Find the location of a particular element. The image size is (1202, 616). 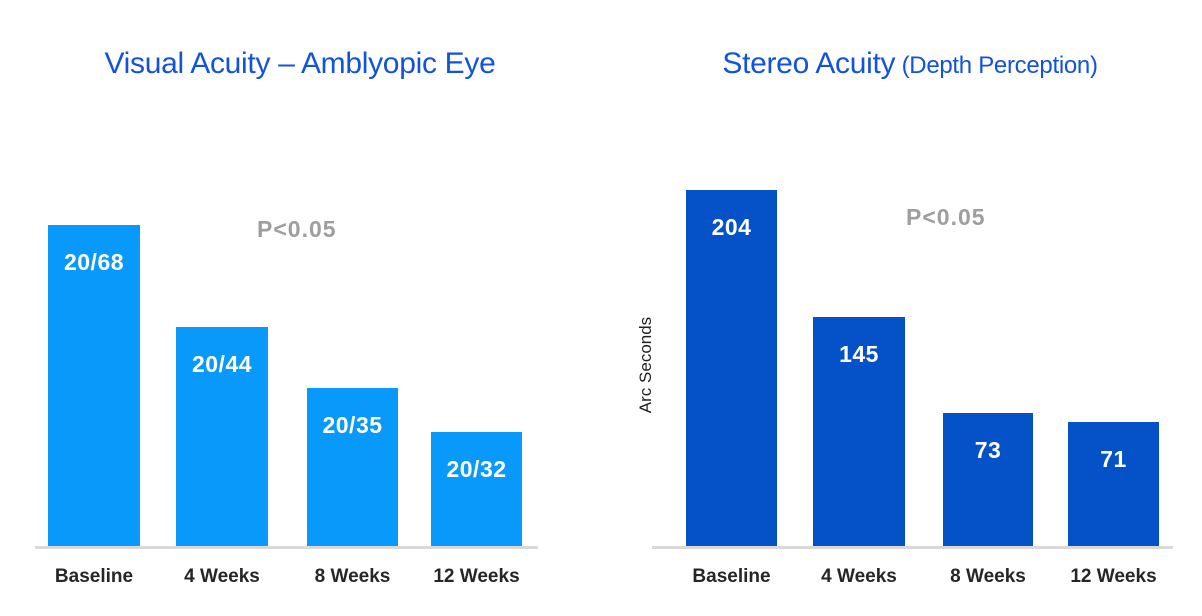

bar-value-label: 20/35 is located at coordinates (352, 425).